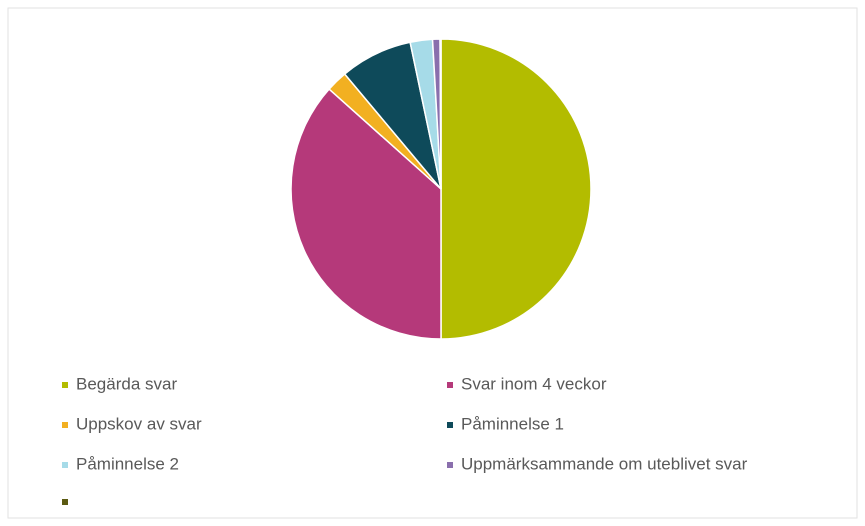  What do you see at coordinates (127, 463) in the screenshot?
I see `legend-label: Påminnelse 2` at bounding box center [127, 463].